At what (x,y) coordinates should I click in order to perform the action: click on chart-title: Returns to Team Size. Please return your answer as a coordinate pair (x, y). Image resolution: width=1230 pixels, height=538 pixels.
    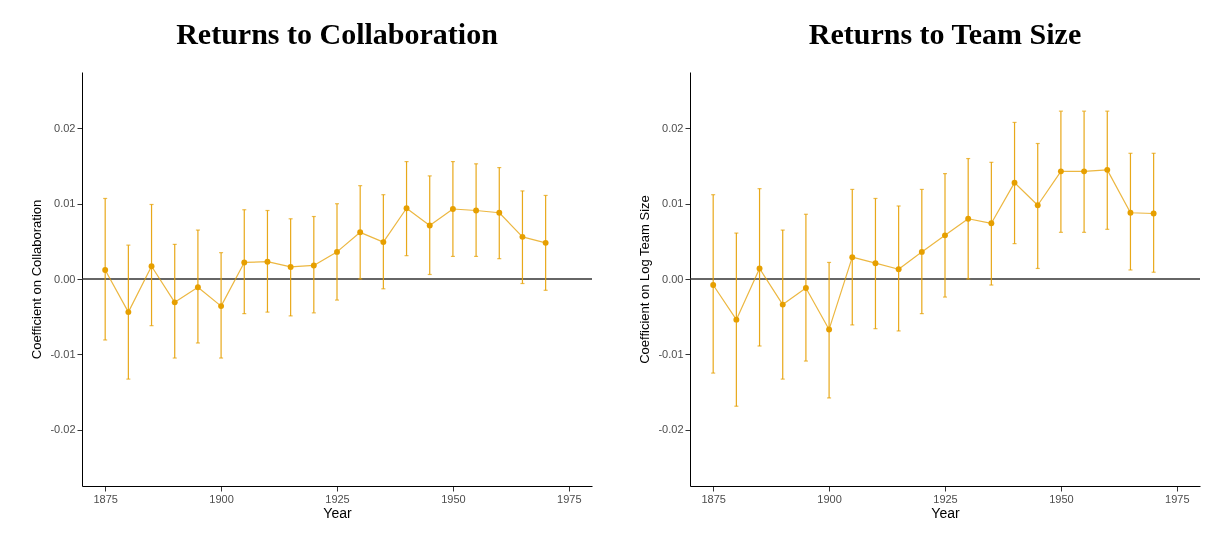
    Looking at the image, I should click on (945, 33).